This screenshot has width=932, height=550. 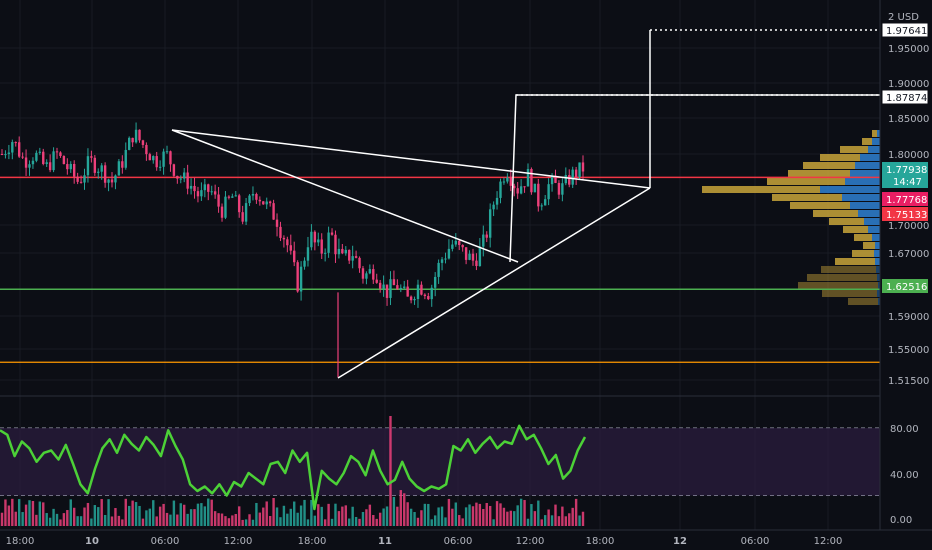 I want to click on time-tick-label: 18:00, so click(x=312, y=541).